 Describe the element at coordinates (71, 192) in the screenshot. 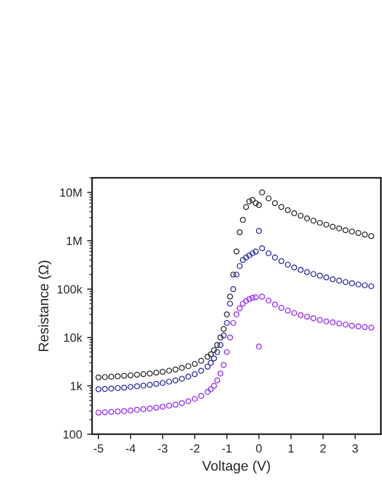

I see `y-tick-label: 10M` at that location.